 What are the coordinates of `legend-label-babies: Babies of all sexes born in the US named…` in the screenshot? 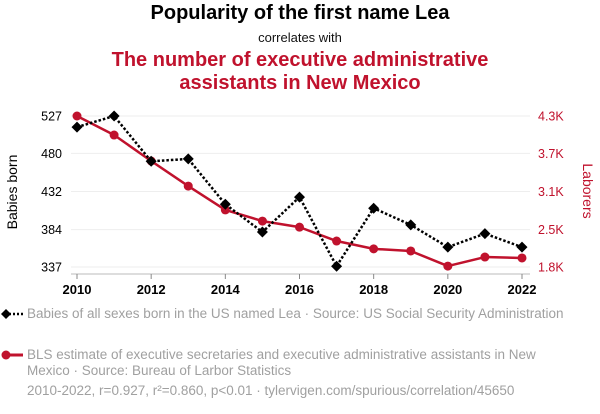 It's located at (295, 313).